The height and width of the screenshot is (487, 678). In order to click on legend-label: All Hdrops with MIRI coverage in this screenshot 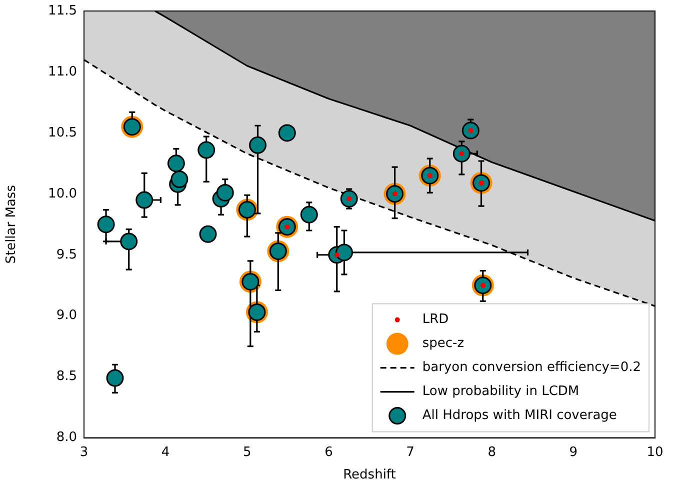, I will do `click(519, 416)`.